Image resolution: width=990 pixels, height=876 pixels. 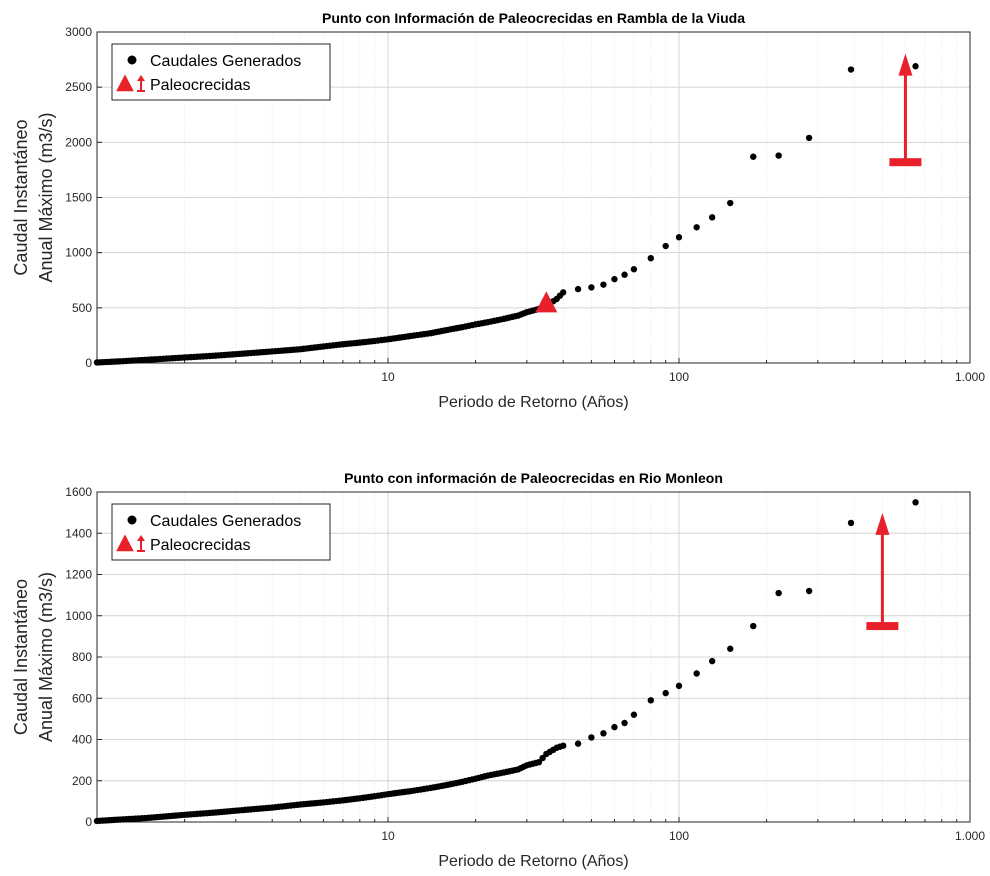 I want to click on legend-label-paleo: Paleocrecidas, so click(x=200, y=545).